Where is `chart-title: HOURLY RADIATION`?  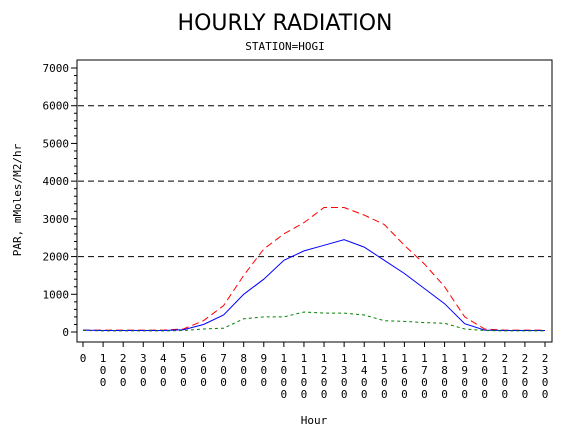 chart-title: HOURLY RADIATION is located at coordinates (285, 23).